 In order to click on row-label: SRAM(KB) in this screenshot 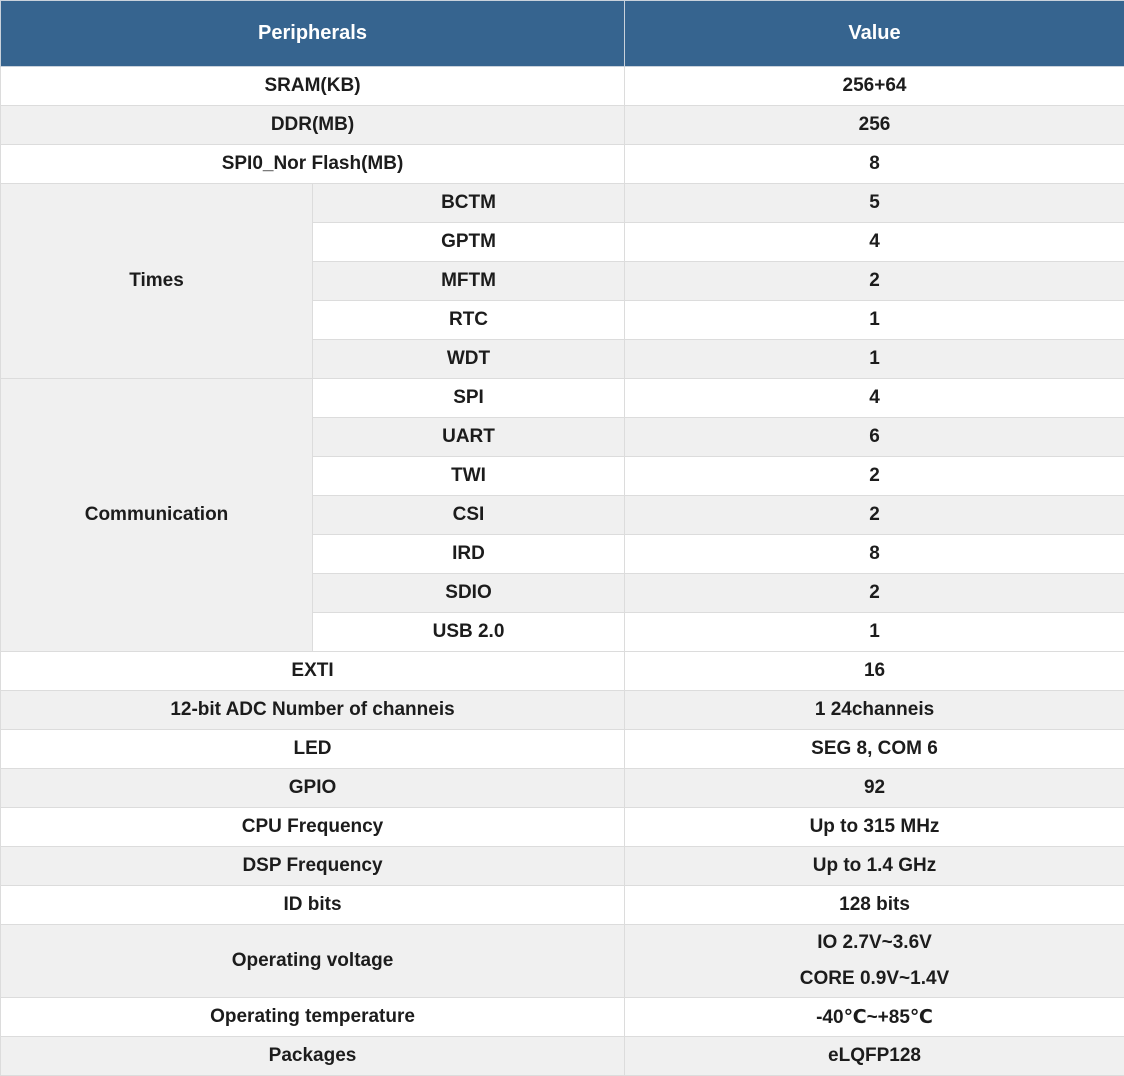, I will do `click(313, 86)`.